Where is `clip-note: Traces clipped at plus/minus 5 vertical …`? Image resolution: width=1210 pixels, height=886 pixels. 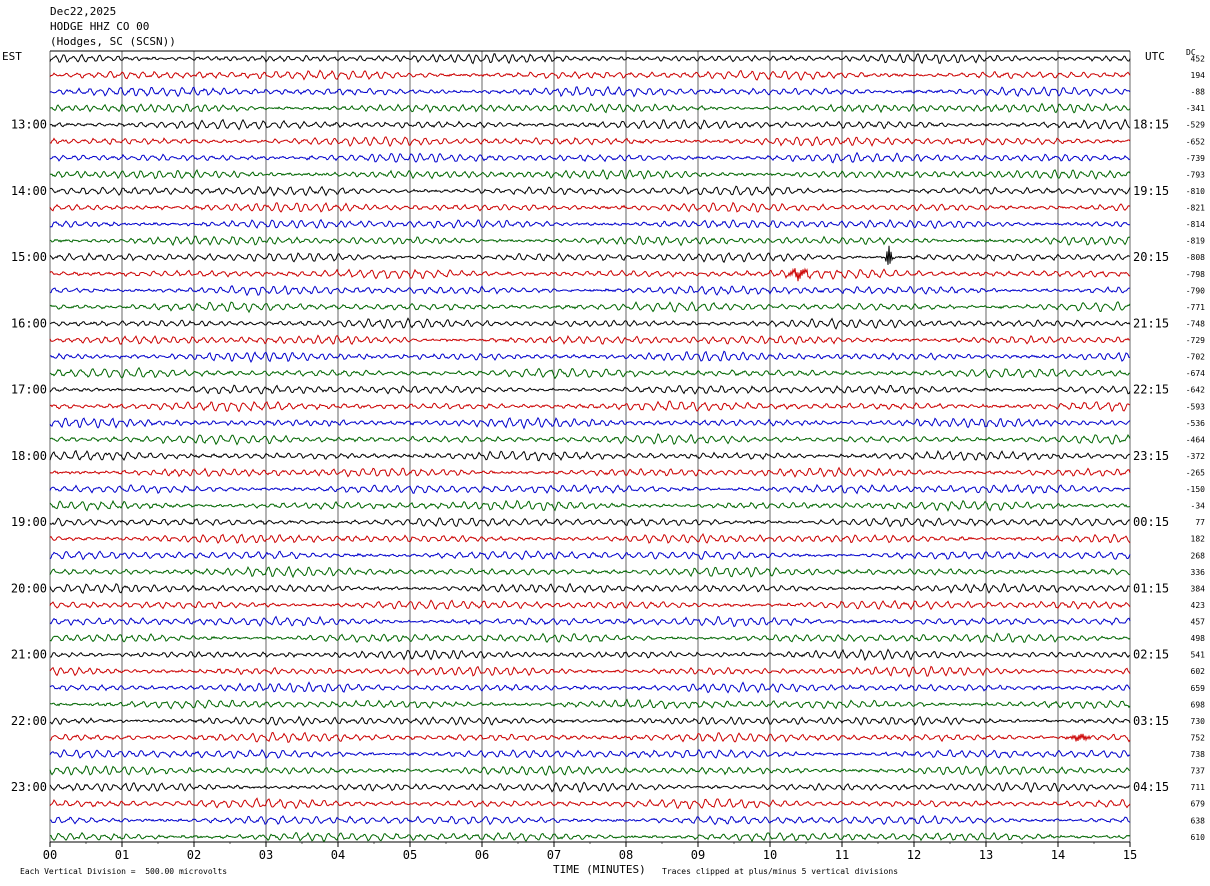
clip-note: Traces clipped at plus/minus 5 vertical … is located at coordinates (780, 871).